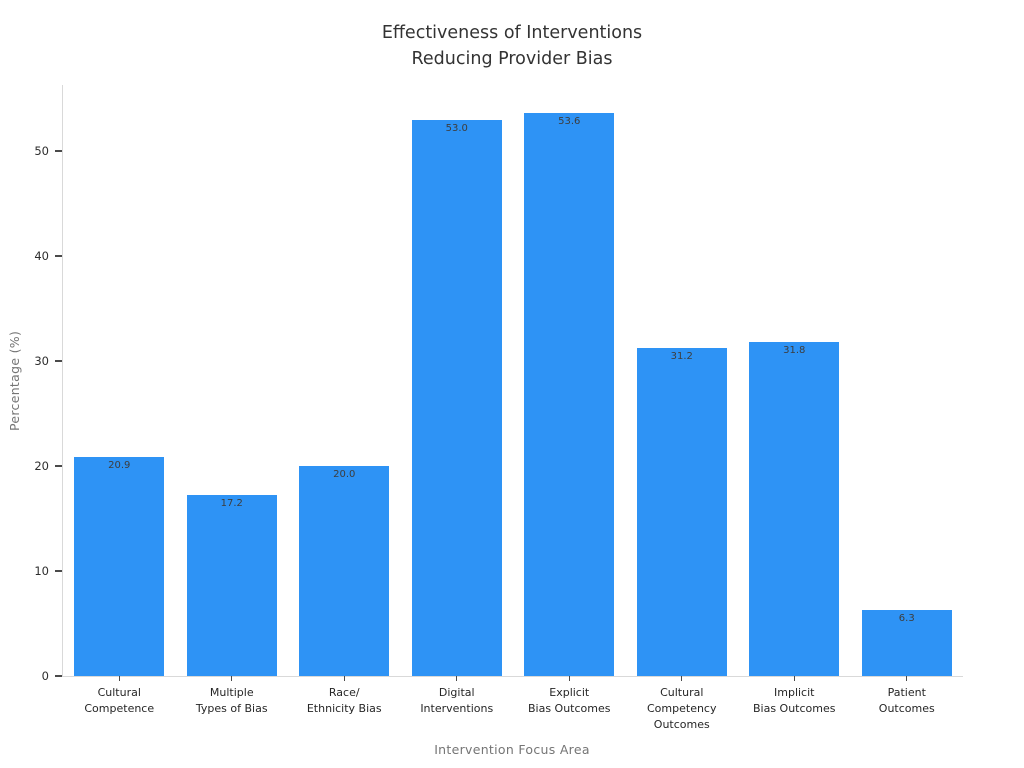 The image size is (1024, 768). What do you see at coordinates (41, 571) in the screenshot?
I see `y-tick-label: 10` at bounding box center [41, 571].